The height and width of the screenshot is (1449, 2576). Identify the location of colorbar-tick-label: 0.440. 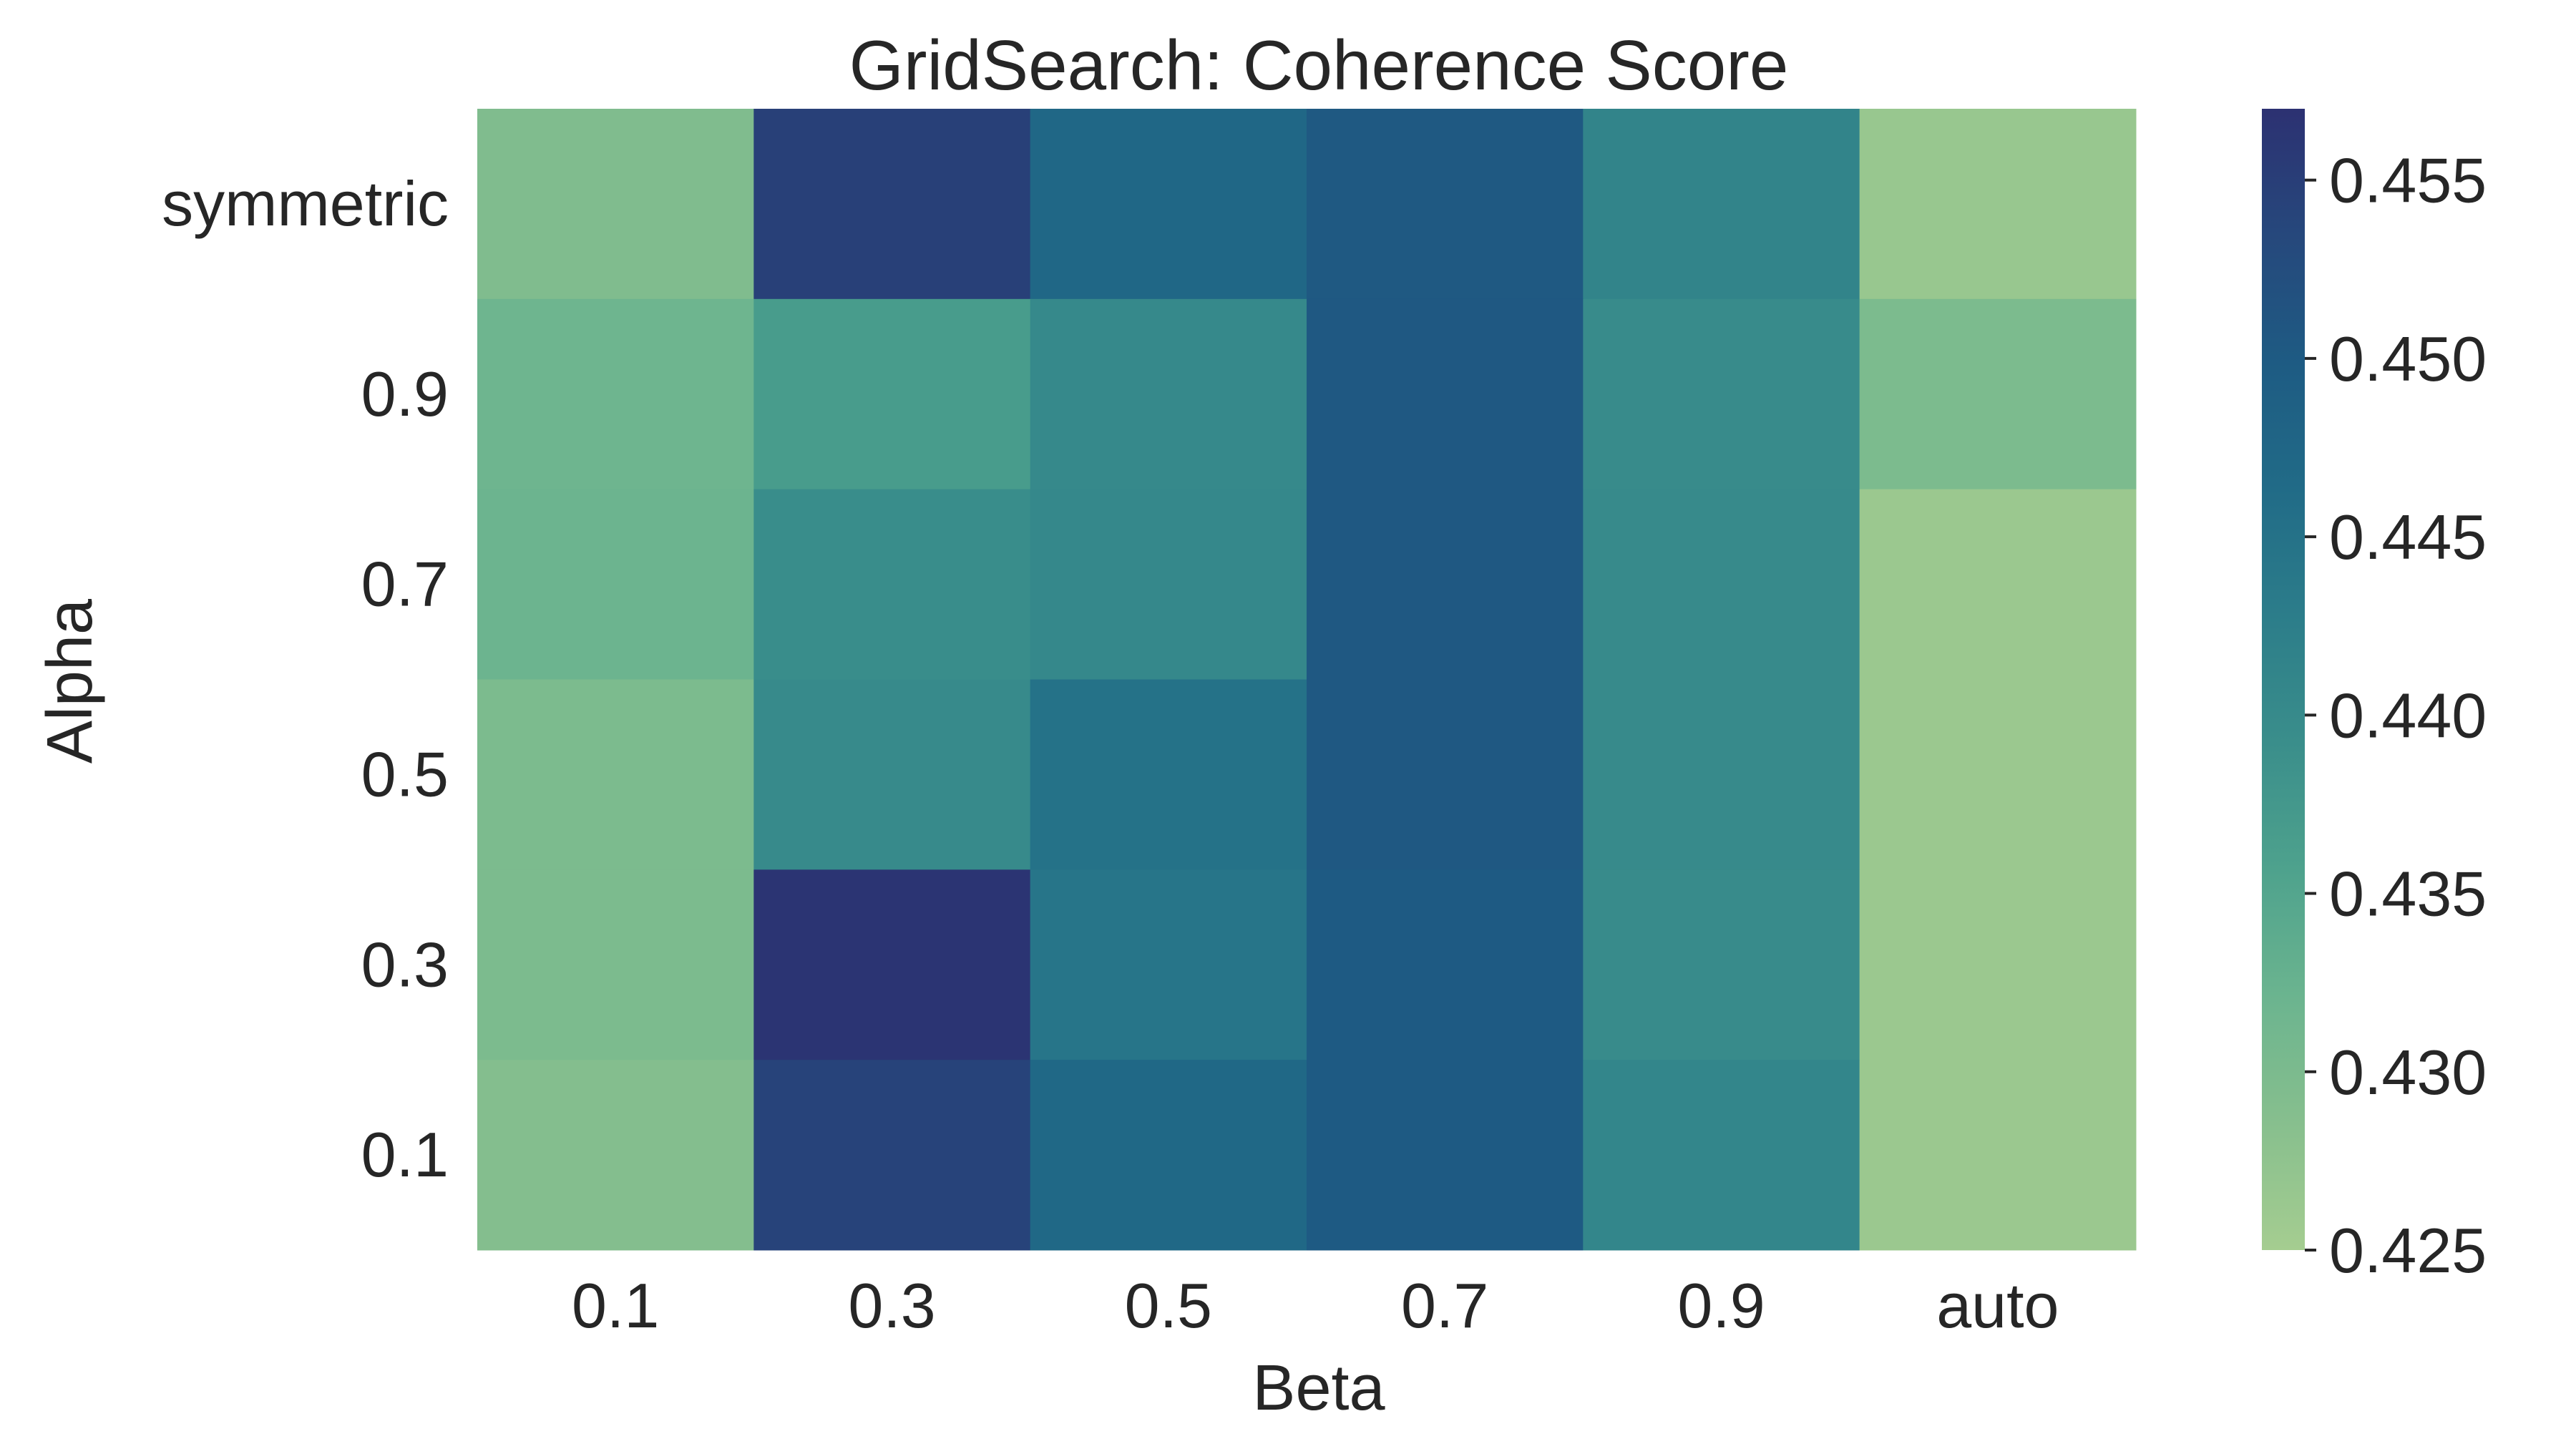
(2408, 715).